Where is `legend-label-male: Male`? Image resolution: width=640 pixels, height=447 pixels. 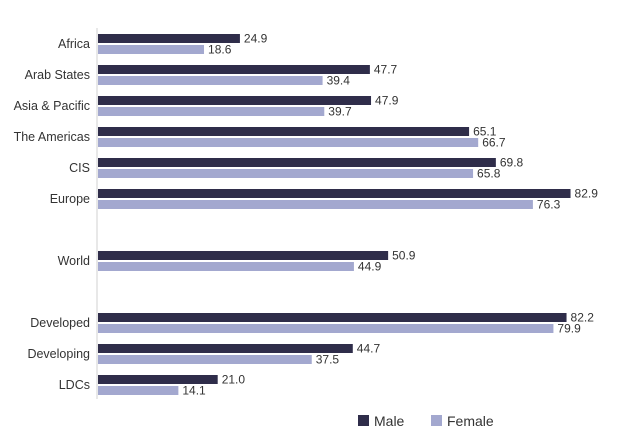
legend-label-male: Male is located at coordinates (389, 421).